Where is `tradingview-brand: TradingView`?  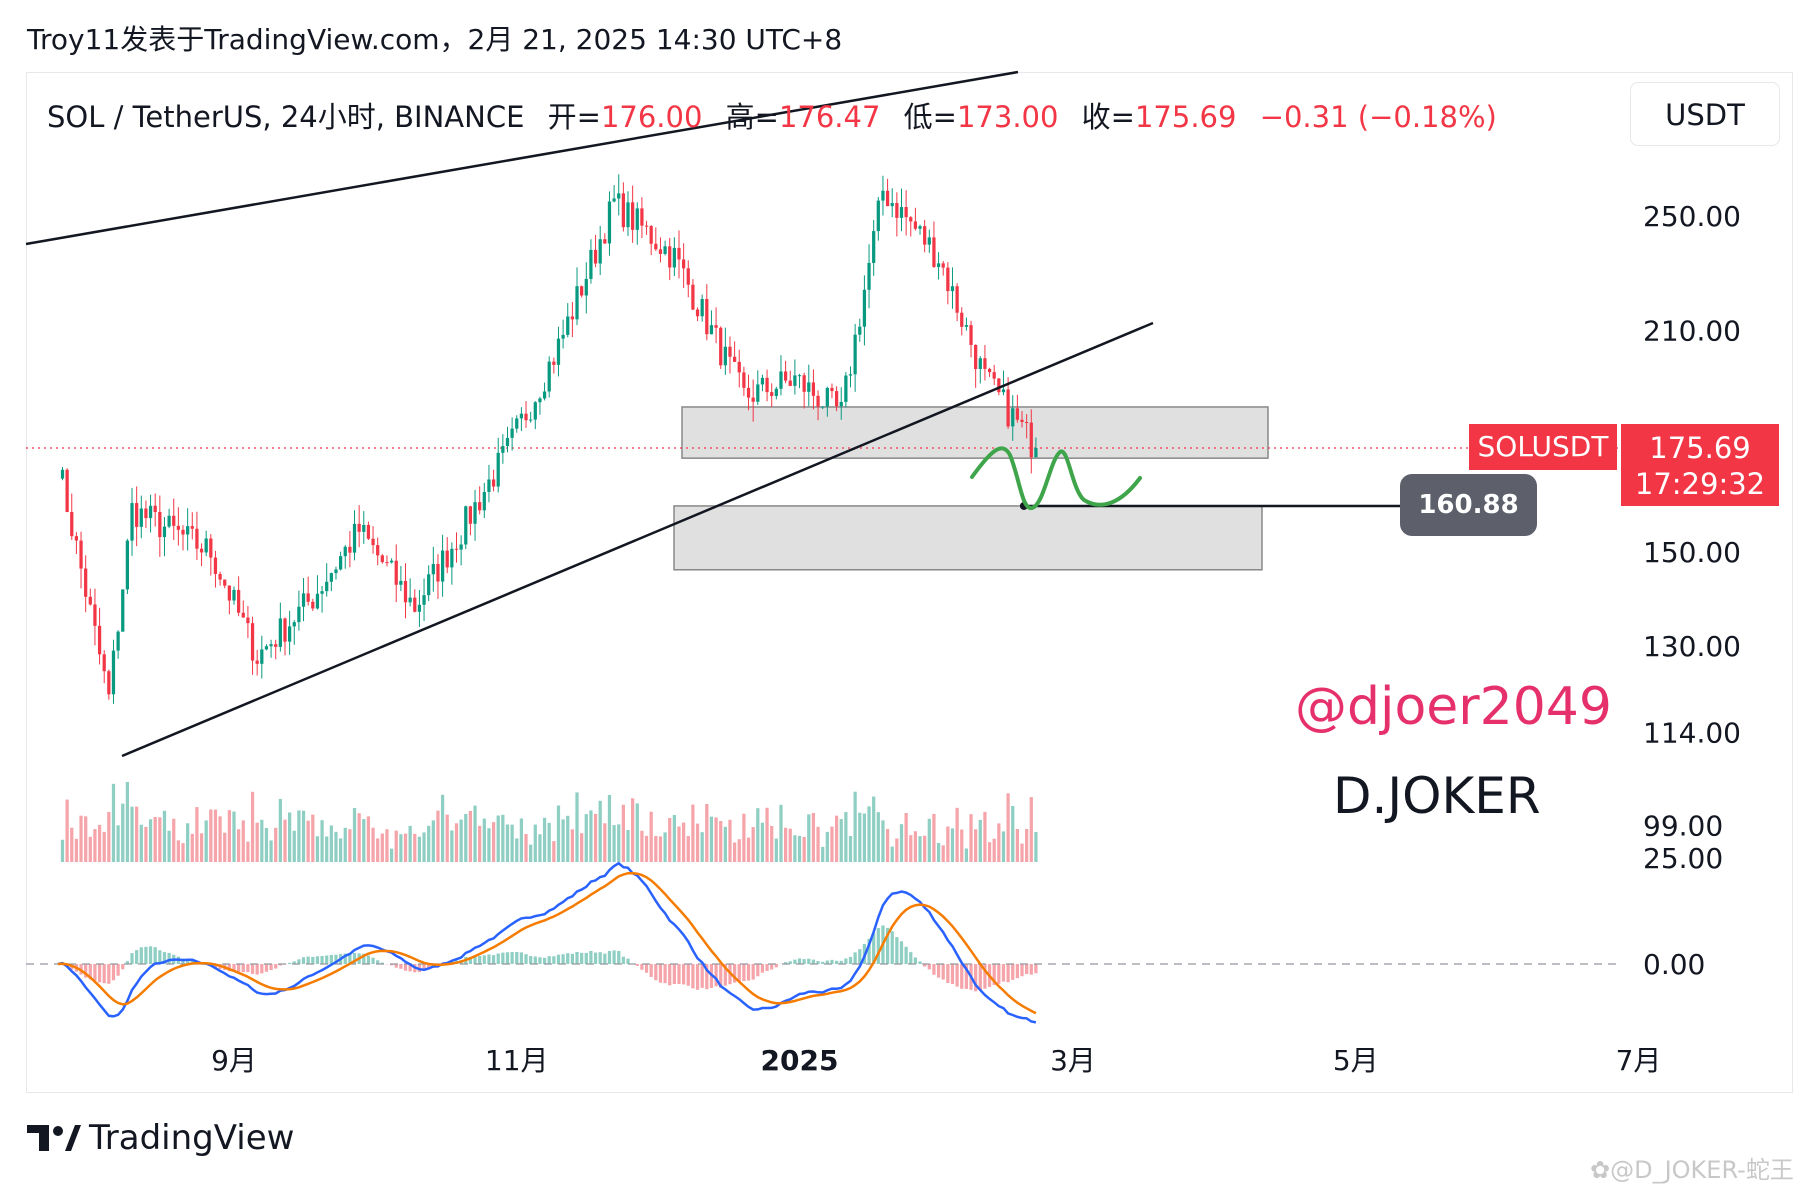
tradingview-brand: TradingView is located at coordinates (160, 1138).